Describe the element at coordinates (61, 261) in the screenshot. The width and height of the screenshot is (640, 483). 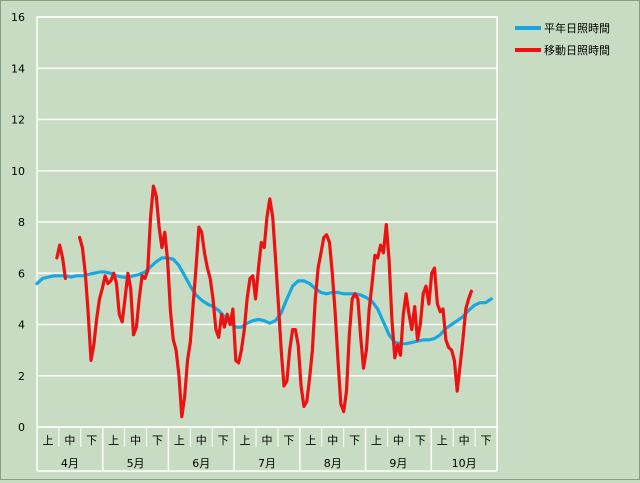
I see `series-line` at that location.